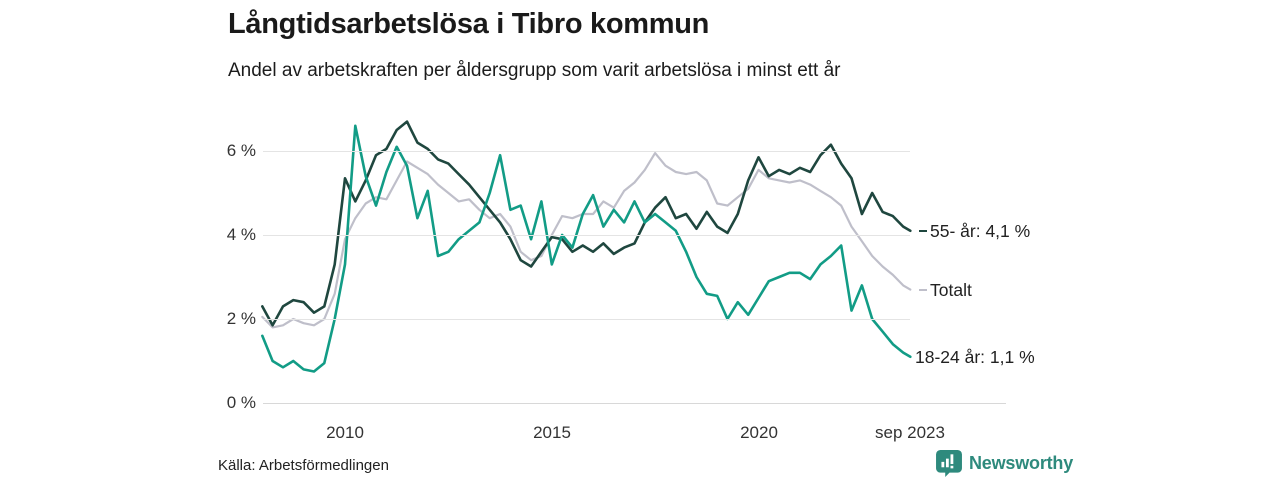 This screenshot has width=1280, height=480. I want to click on chart-title: Långtidsarbetslösa i Tibro kommun, so click(469, 24).